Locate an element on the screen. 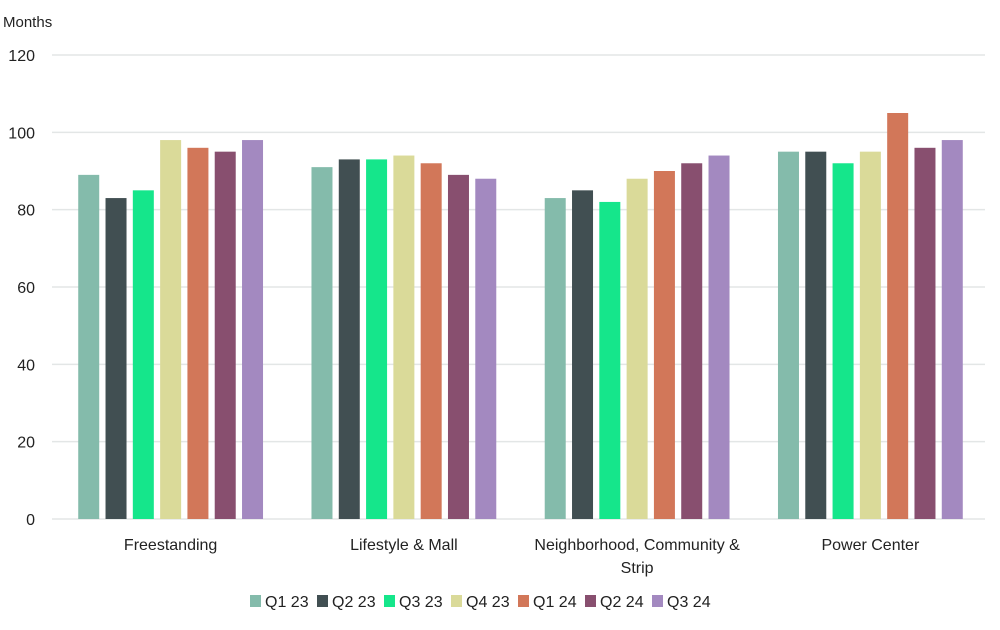  x-tick-label: Lifestyle & Mall is located at coordinates (404, 545).